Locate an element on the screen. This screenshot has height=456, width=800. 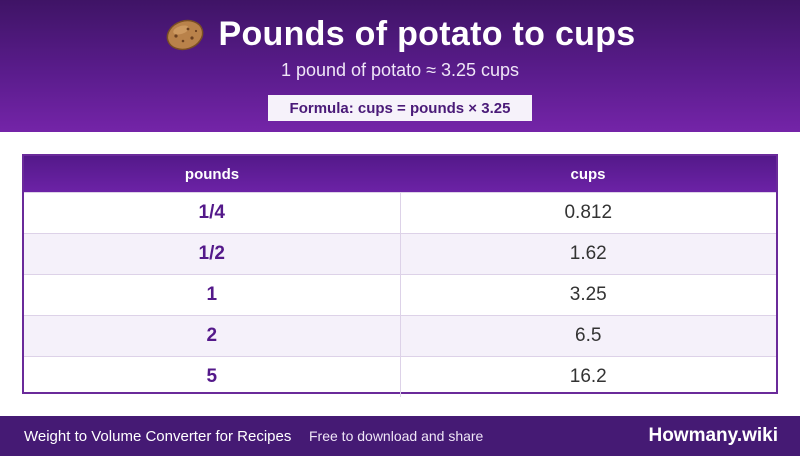
table-row: 1/4 0.812 is located at coordinates (400, 212).